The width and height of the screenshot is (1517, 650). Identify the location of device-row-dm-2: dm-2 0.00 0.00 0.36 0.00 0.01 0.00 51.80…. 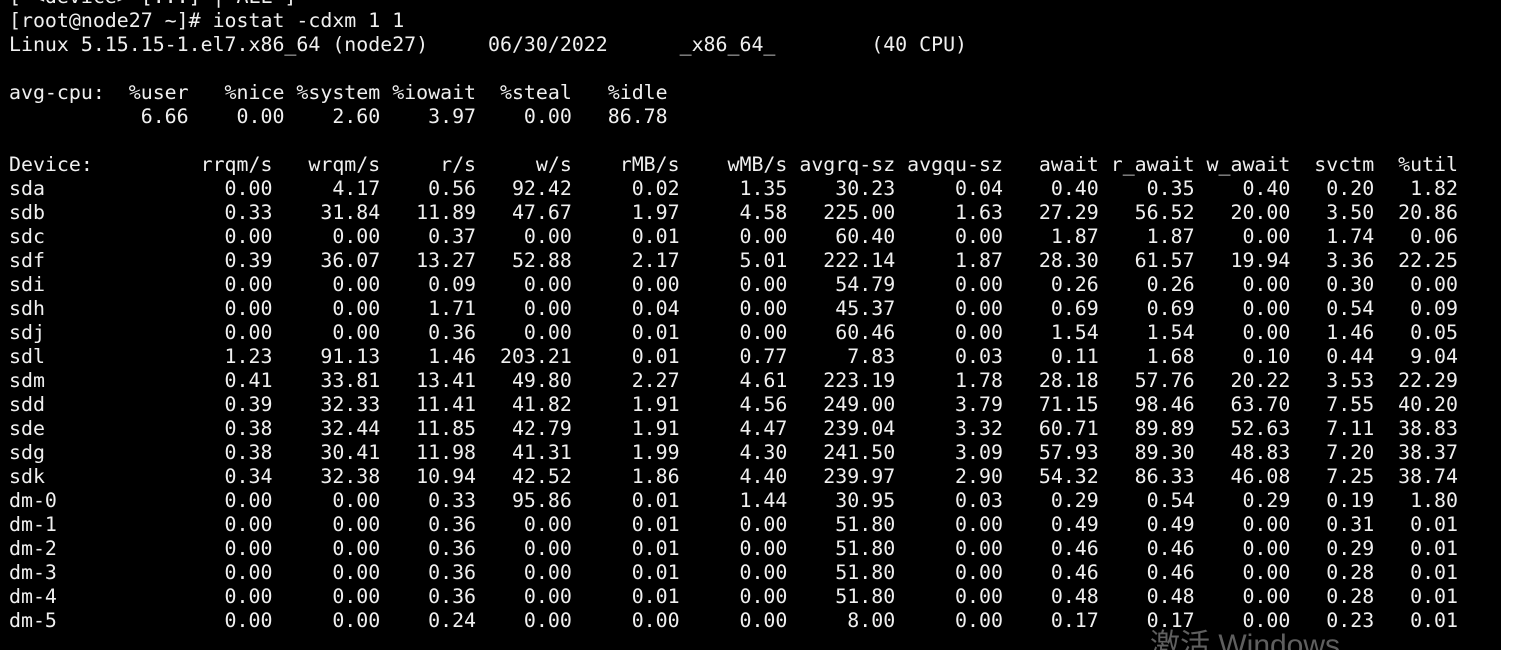
(733, 548).